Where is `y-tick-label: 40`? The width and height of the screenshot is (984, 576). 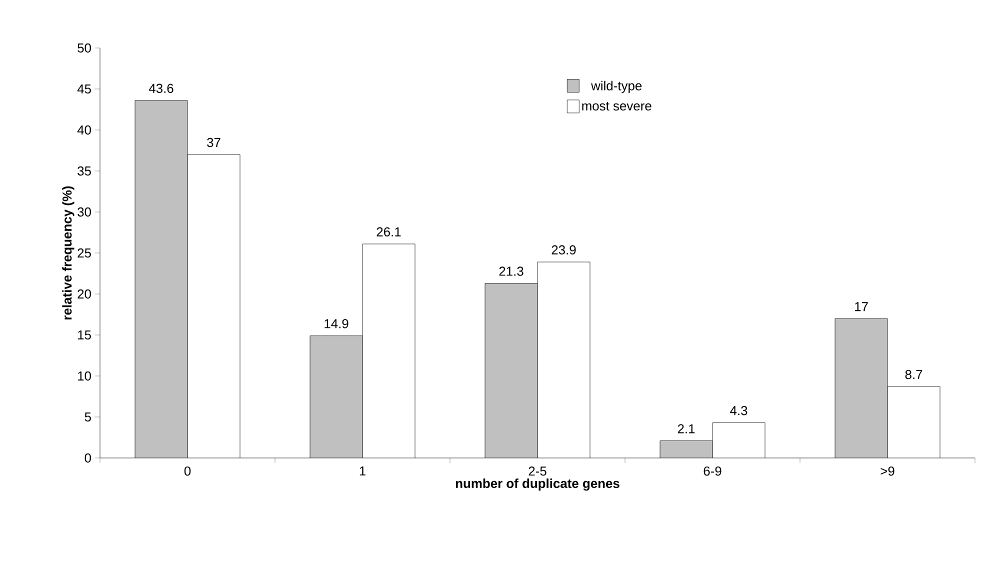 y-tick-label: 40 is located at coordinates (84, 130).